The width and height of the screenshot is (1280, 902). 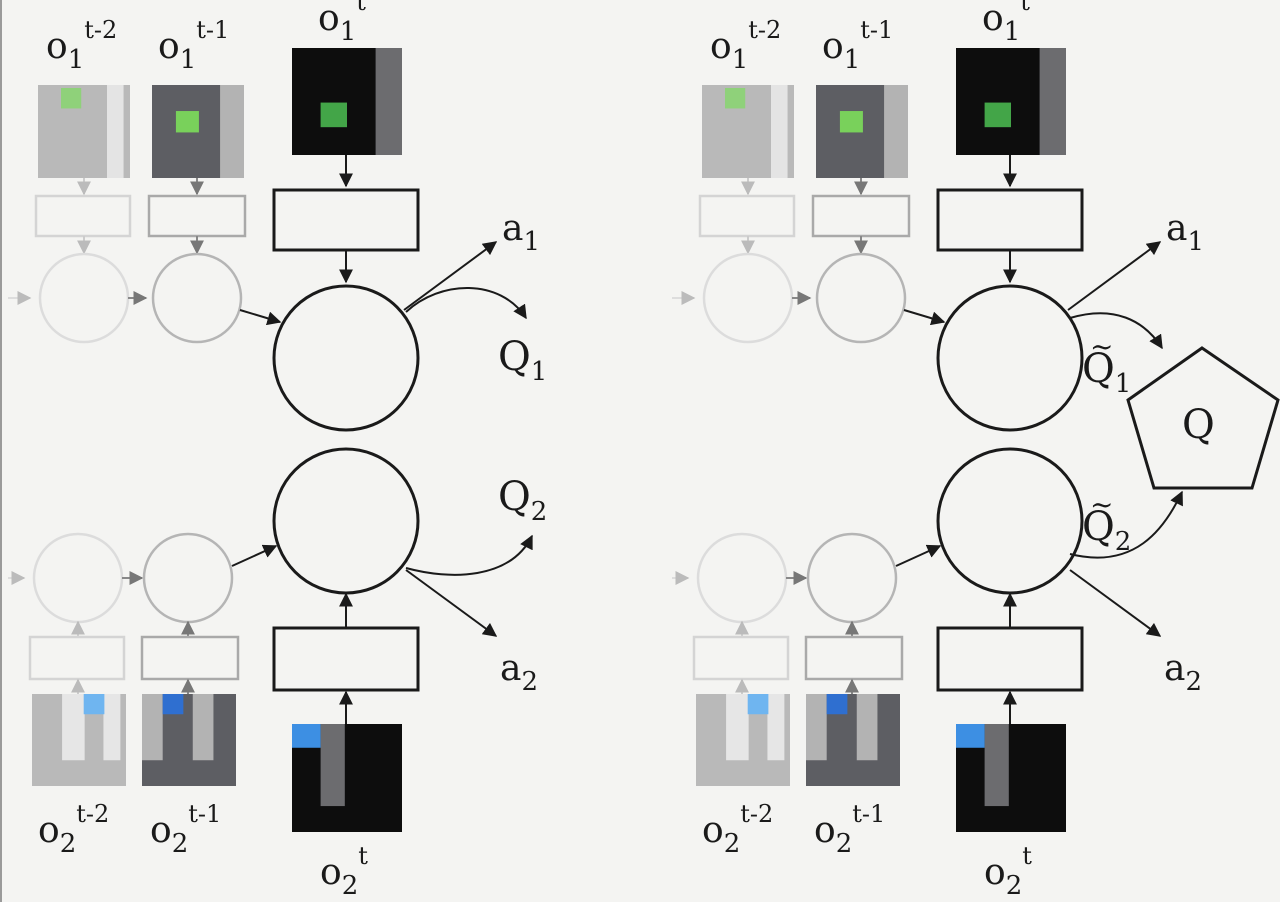 I want to click on agent2-frame-t-1-stripe-a, so click(x=816, y=727).